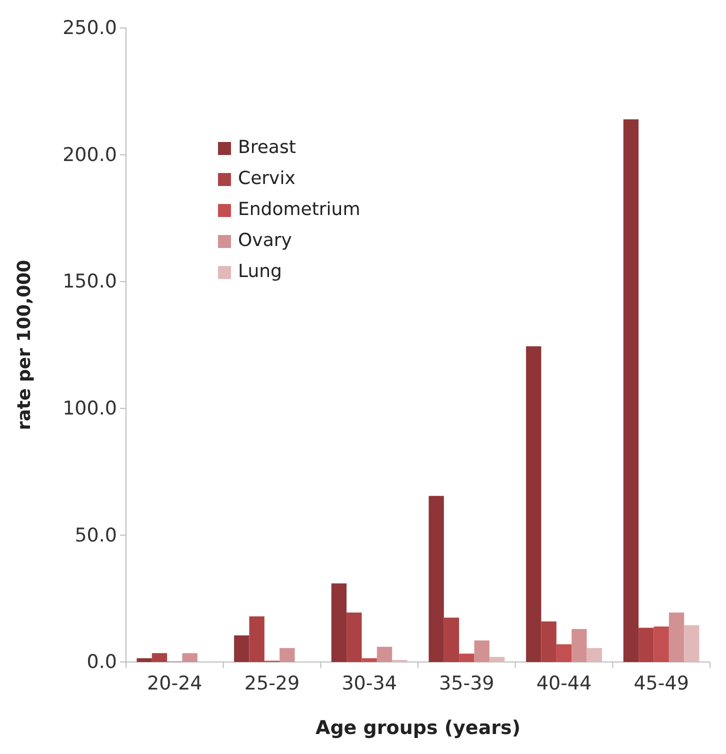 Image resolution: width=726 pixels, height=754 pixels. I want to click on y-tick-label: 250.0, so click(89, 28).